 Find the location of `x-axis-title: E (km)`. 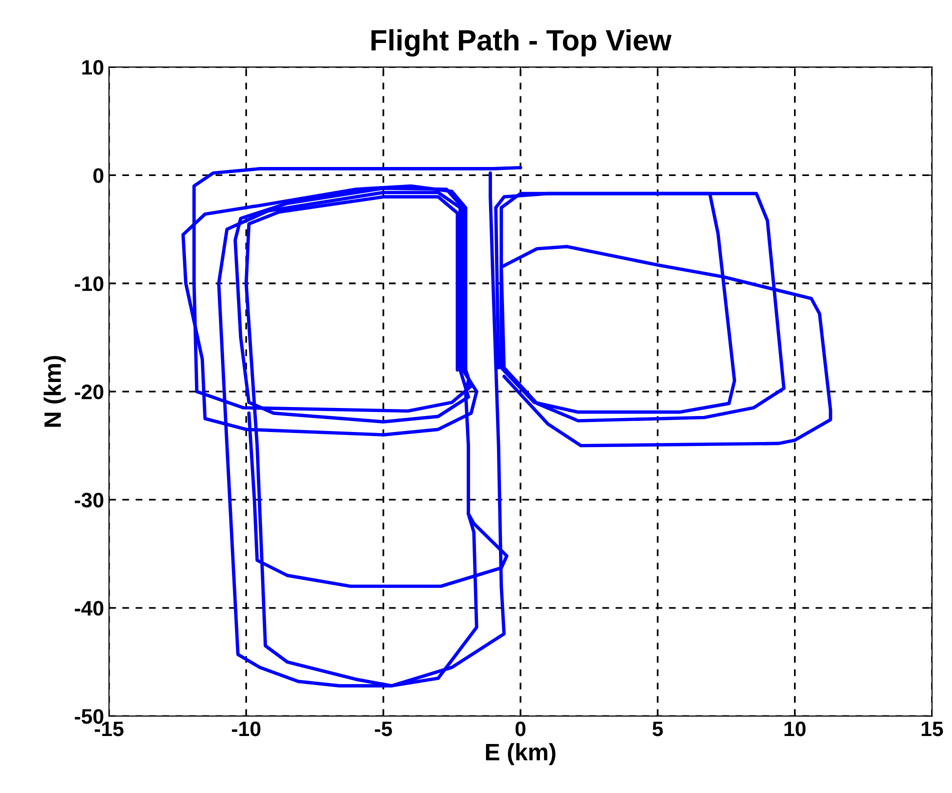

x-axis-title: E (km) is located at coordinates (521, 754).